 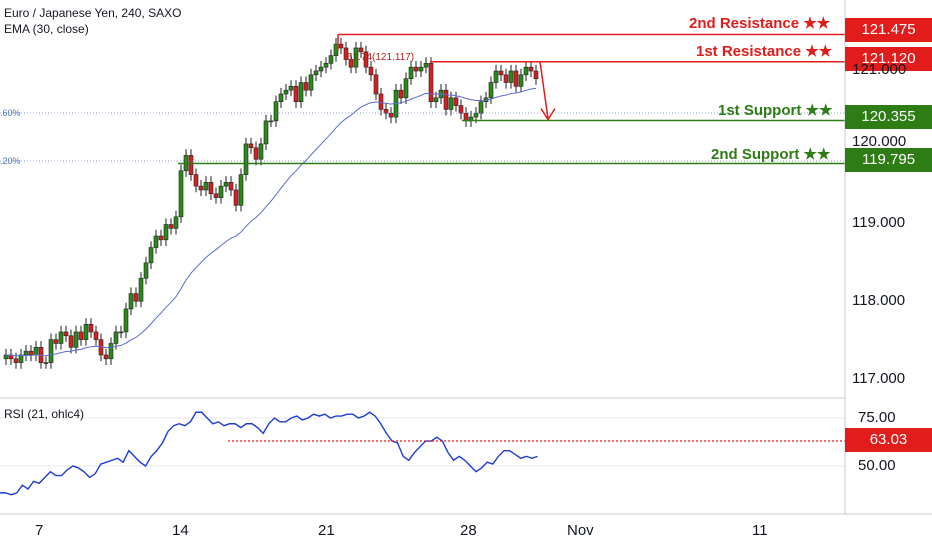 What do you see at coordinates (468, 530) in the screenshot?
I see `x-tick-label: 28` at bounding box center [468, 530].